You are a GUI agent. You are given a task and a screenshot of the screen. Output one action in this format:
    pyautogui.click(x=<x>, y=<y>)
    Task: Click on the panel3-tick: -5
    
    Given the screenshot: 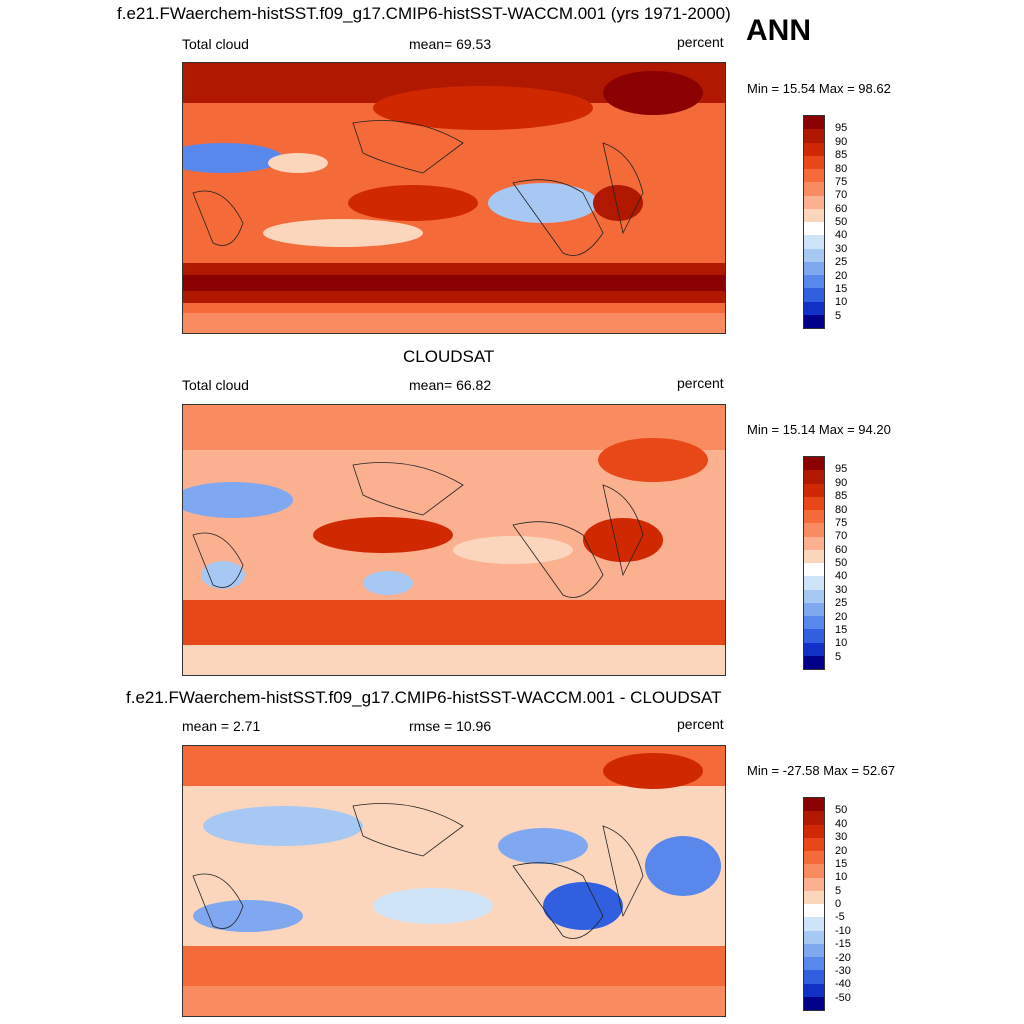 What is the action you would take?
    pyautogui.click(x=840, y=917)
    